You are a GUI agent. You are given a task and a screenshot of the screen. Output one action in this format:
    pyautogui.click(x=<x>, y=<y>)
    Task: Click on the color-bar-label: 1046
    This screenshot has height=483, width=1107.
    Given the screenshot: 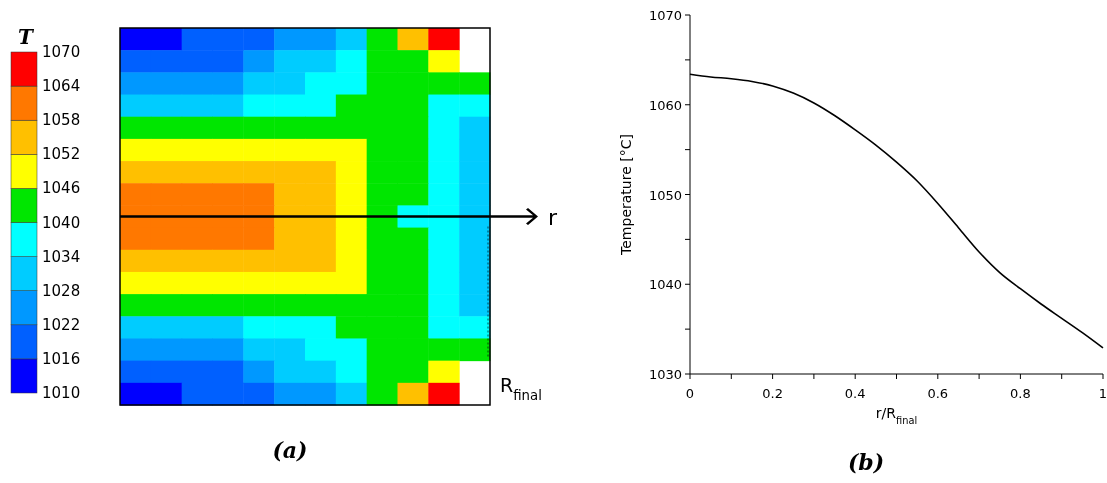 What is the action you would take?
    pyautogui.click(x=61, y=188)
    